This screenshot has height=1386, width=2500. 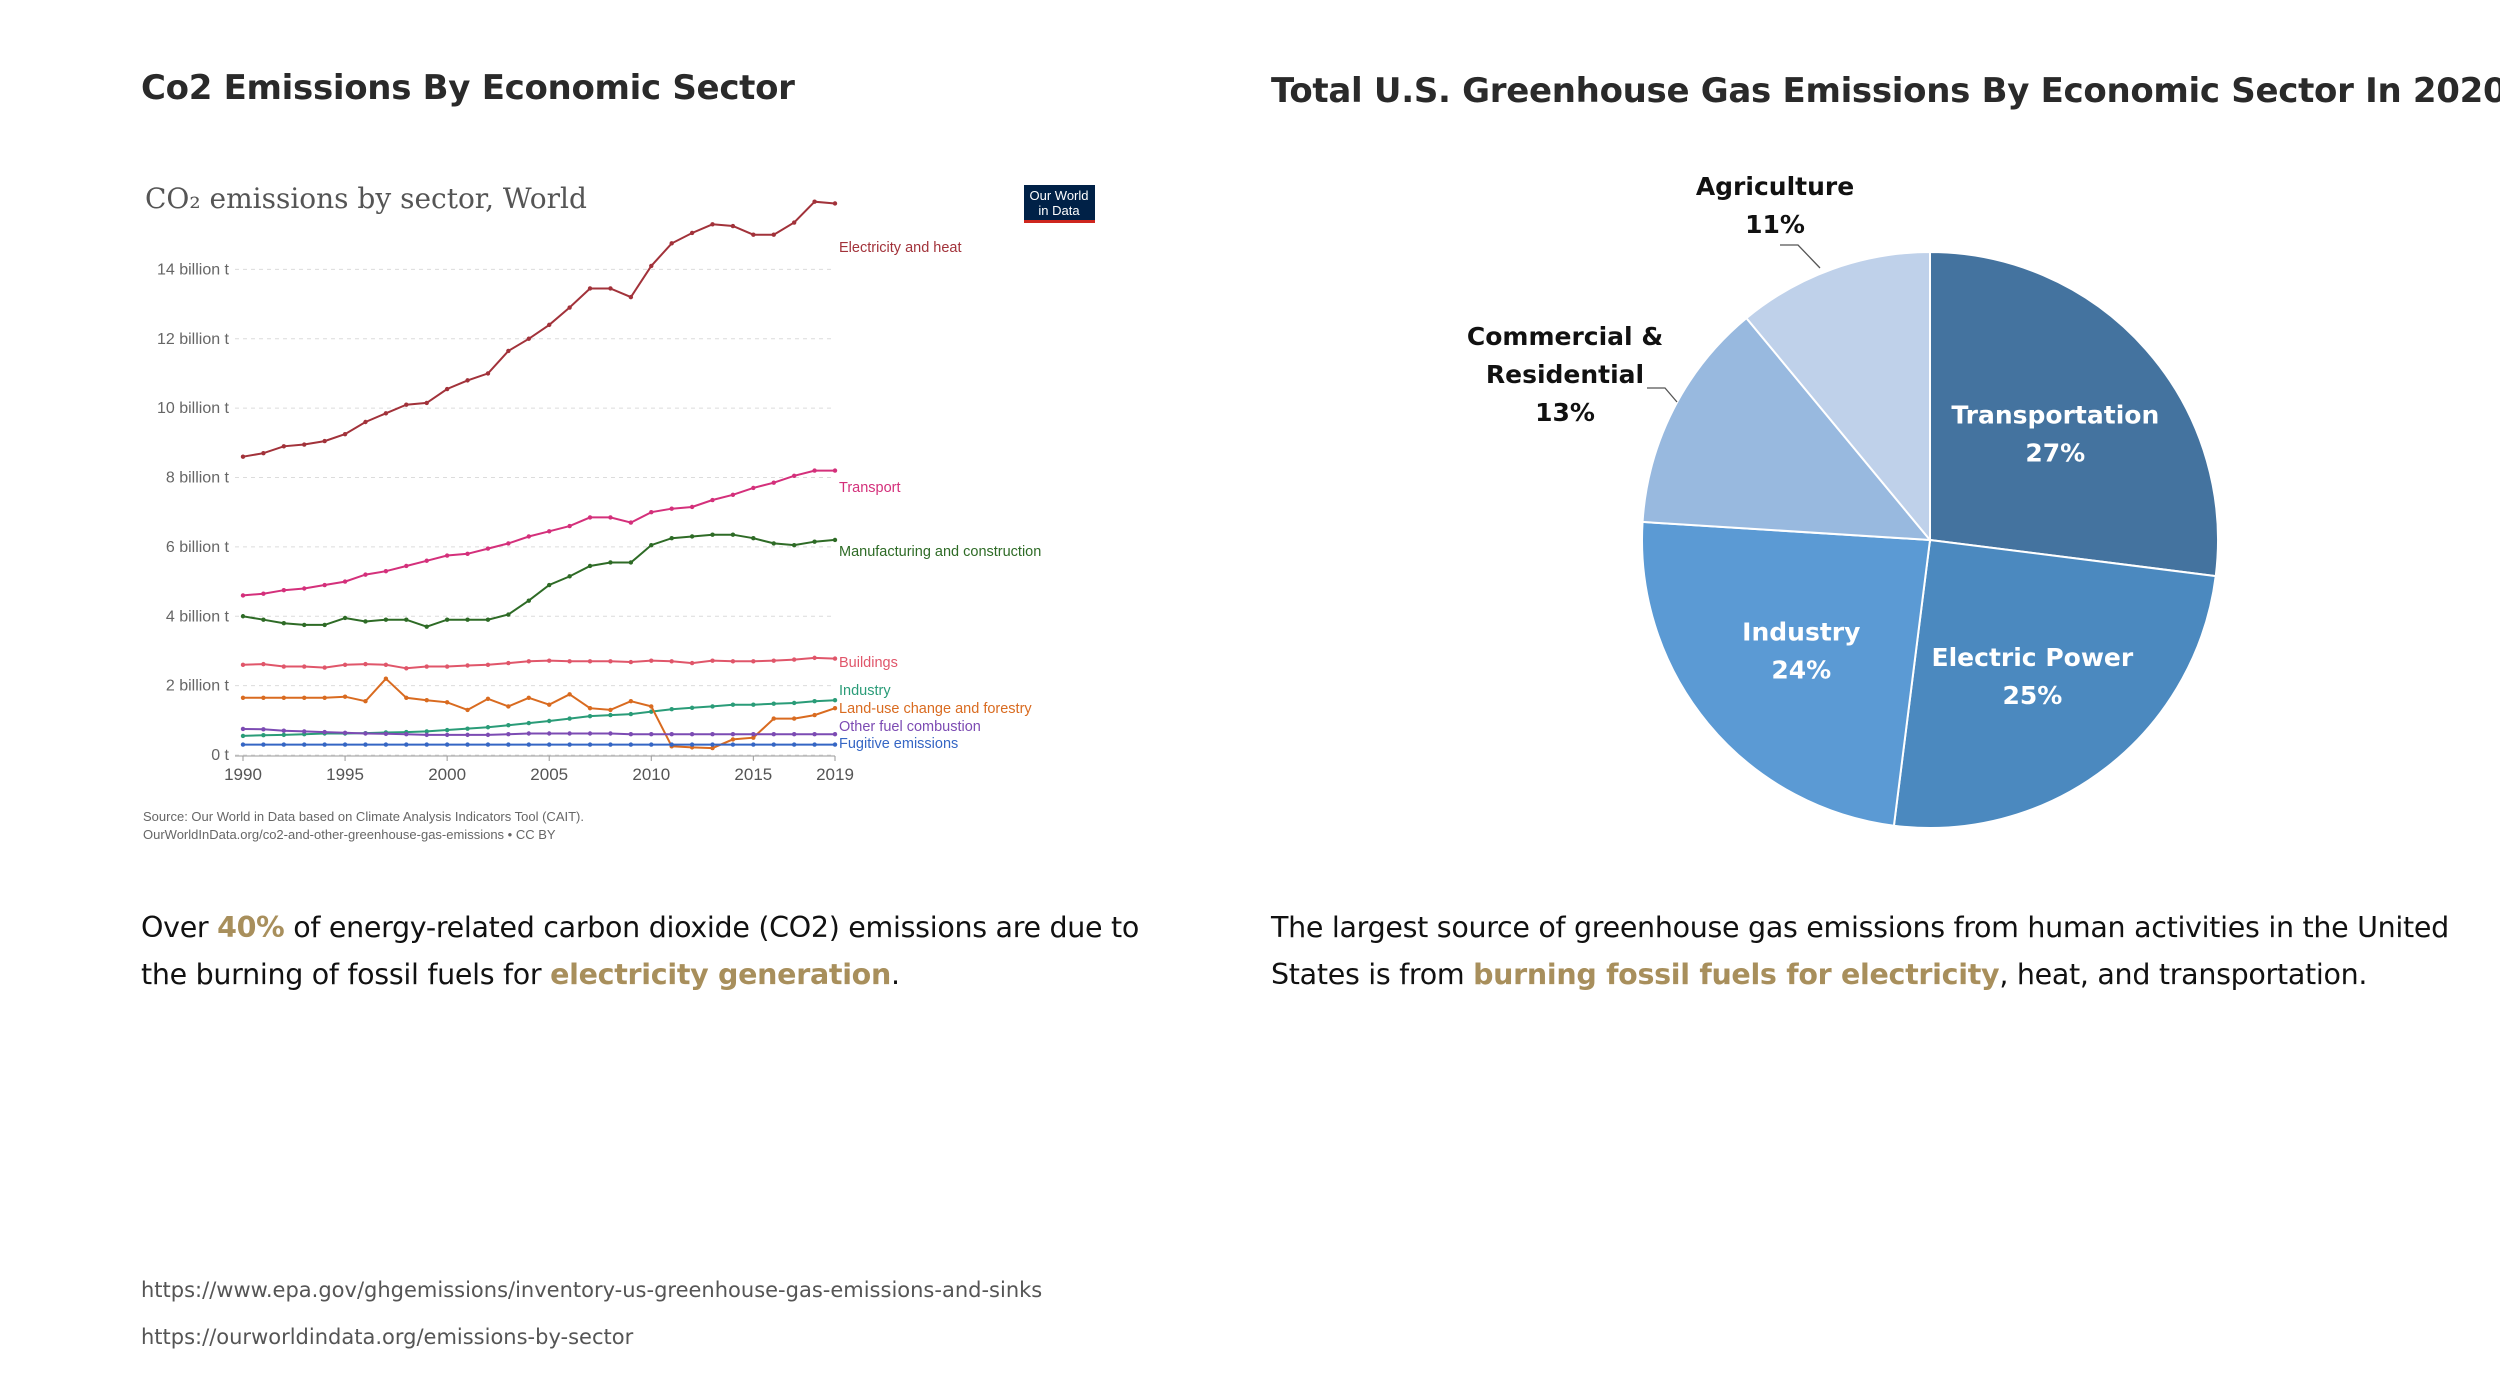 I want to click on x-tick-label: 2019, so click(x=835, y=774).